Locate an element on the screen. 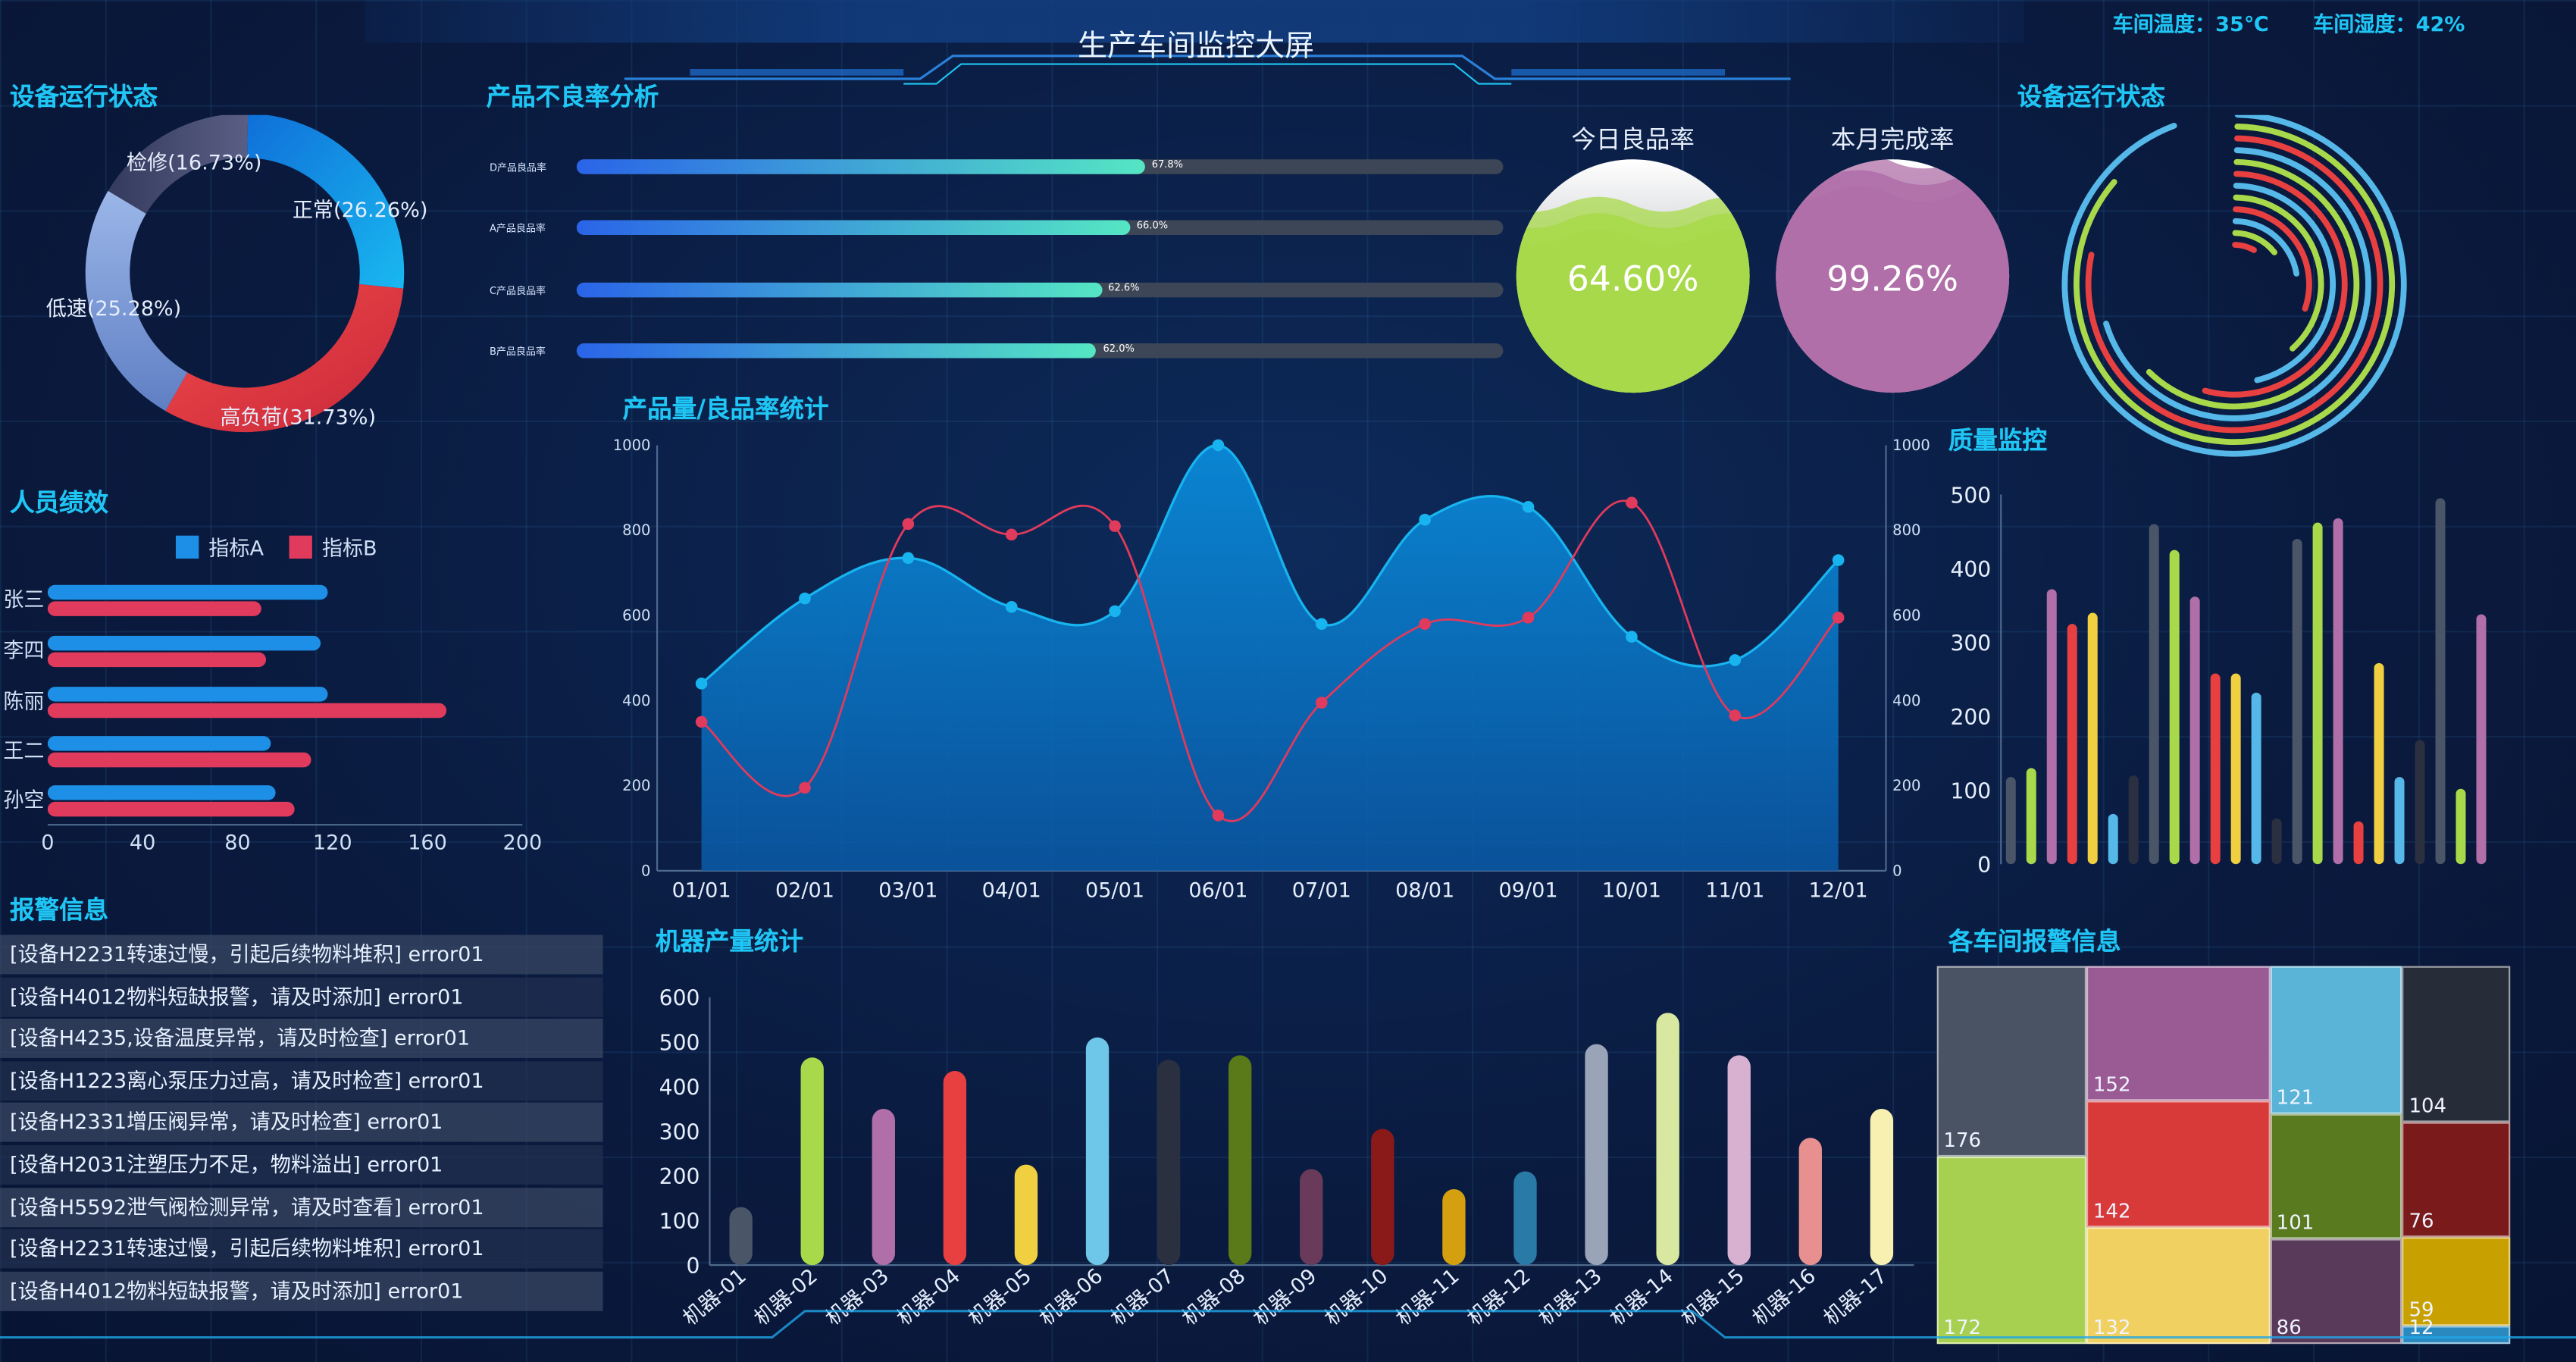  treemap-value: 76 is located at coordinates (2421, 1220).